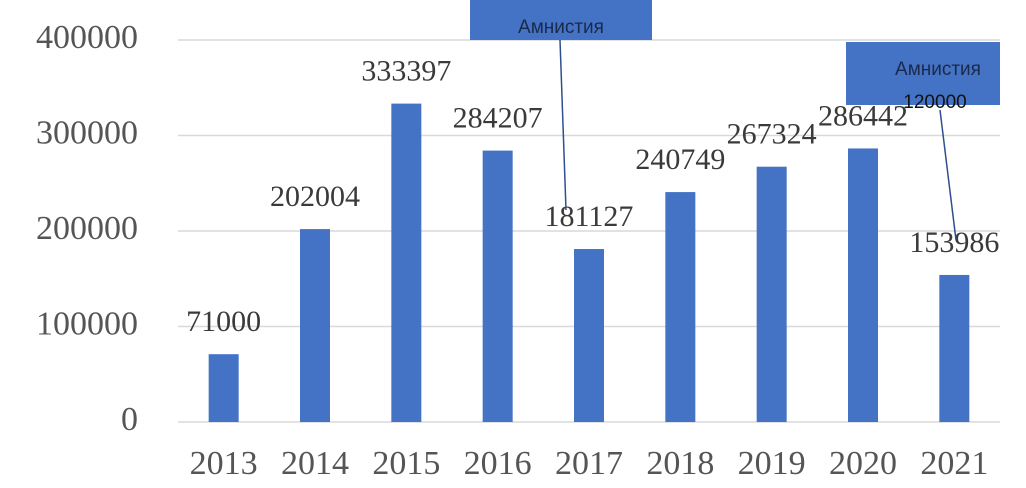 The image size is (1026, 488). I want to click on y-tick-label: 0, so click(129, 419).